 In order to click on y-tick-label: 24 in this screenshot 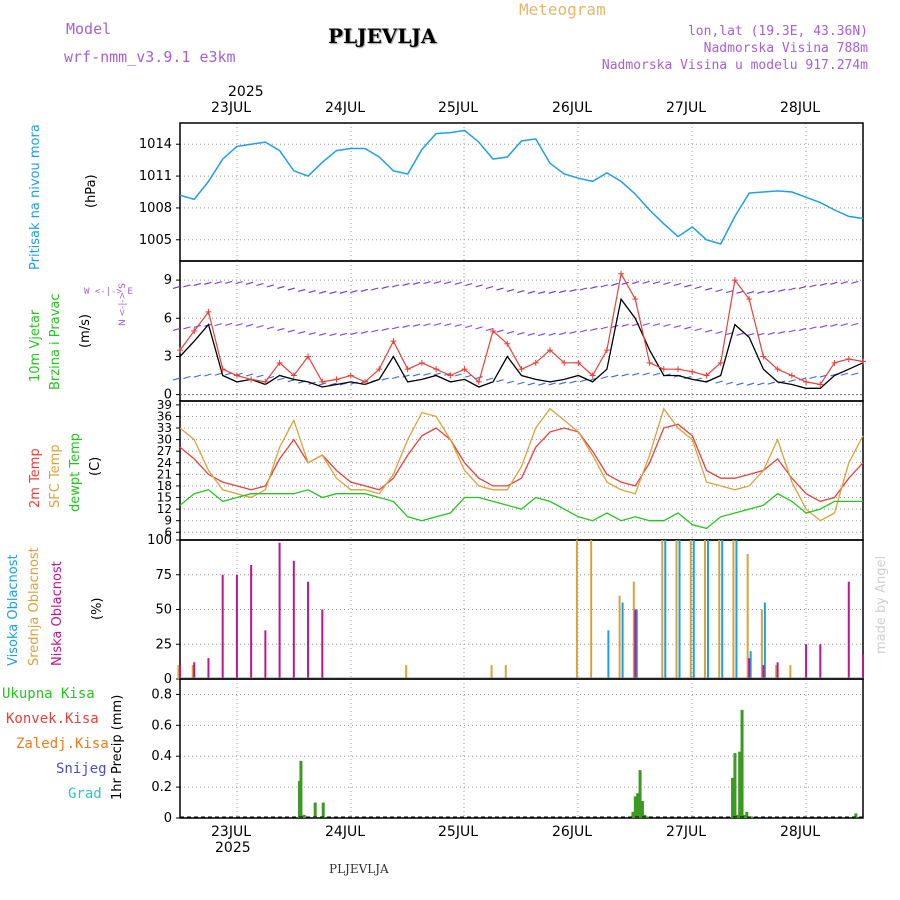, I will do `click(164, 463)`.